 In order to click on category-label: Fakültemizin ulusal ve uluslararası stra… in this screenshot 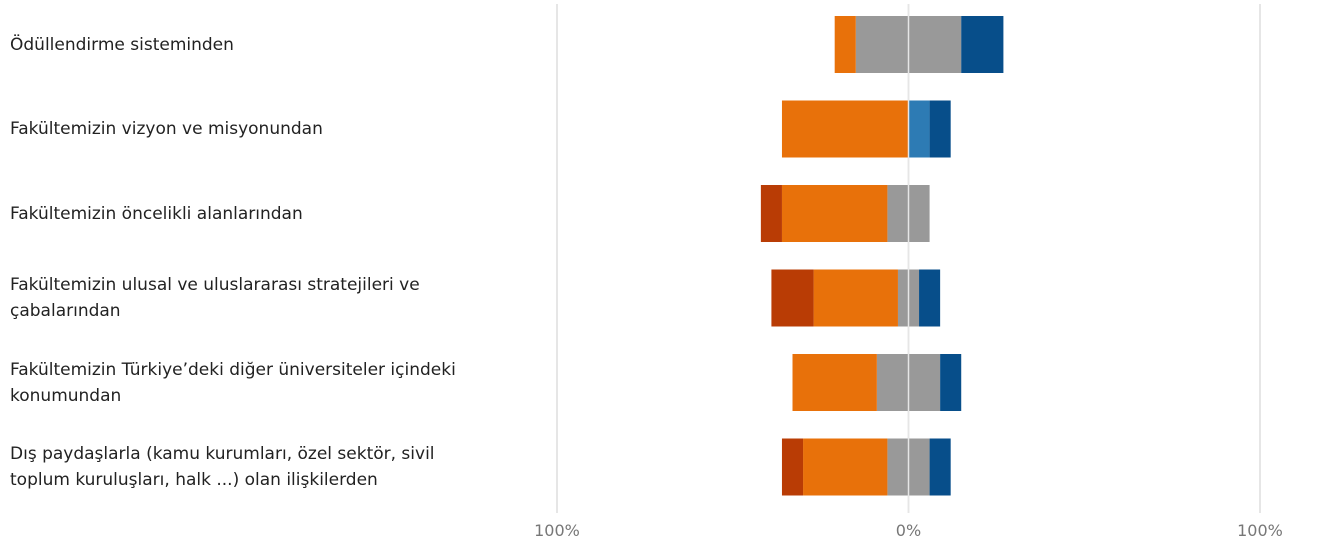, I will do `click(270, 298)`.